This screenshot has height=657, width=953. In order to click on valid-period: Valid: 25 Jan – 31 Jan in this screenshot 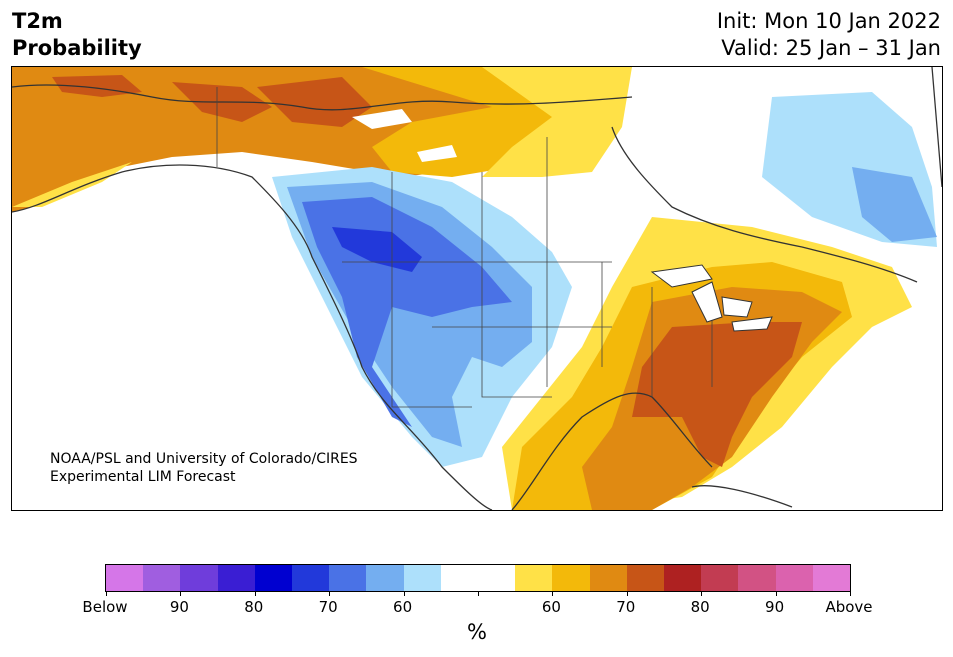, I will do `click(831, 48)`.